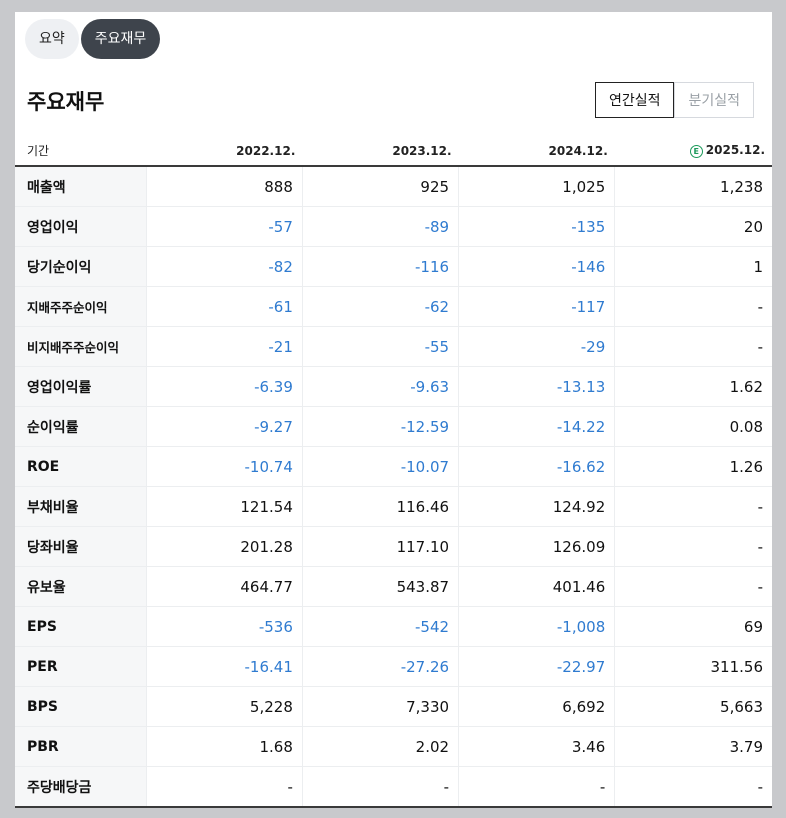 This screenshot has height=818, width=786. I want to click on period-toggle: 연간실적 분기실적, so click(674, 100).